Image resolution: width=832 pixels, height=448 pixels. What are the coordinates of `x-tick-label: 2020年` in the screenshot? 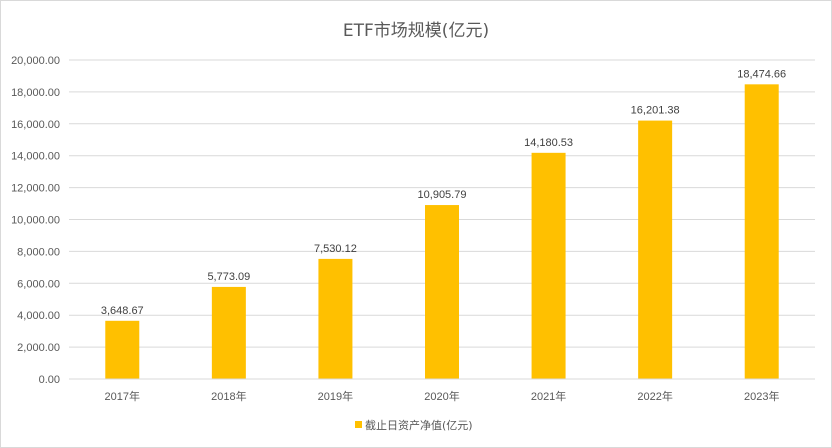 It's located at (441, 396).